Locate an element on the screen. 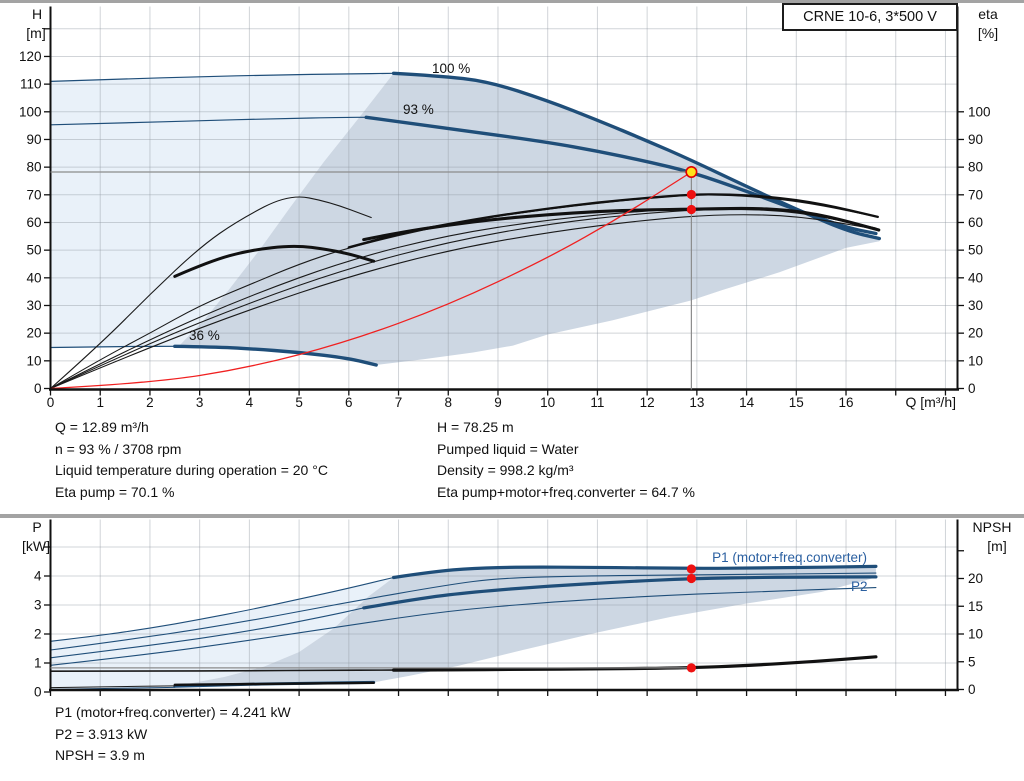 Image resolution: width=1024 pixels, height=781 pixels. envelope-light is located at coordinates (222, 210).